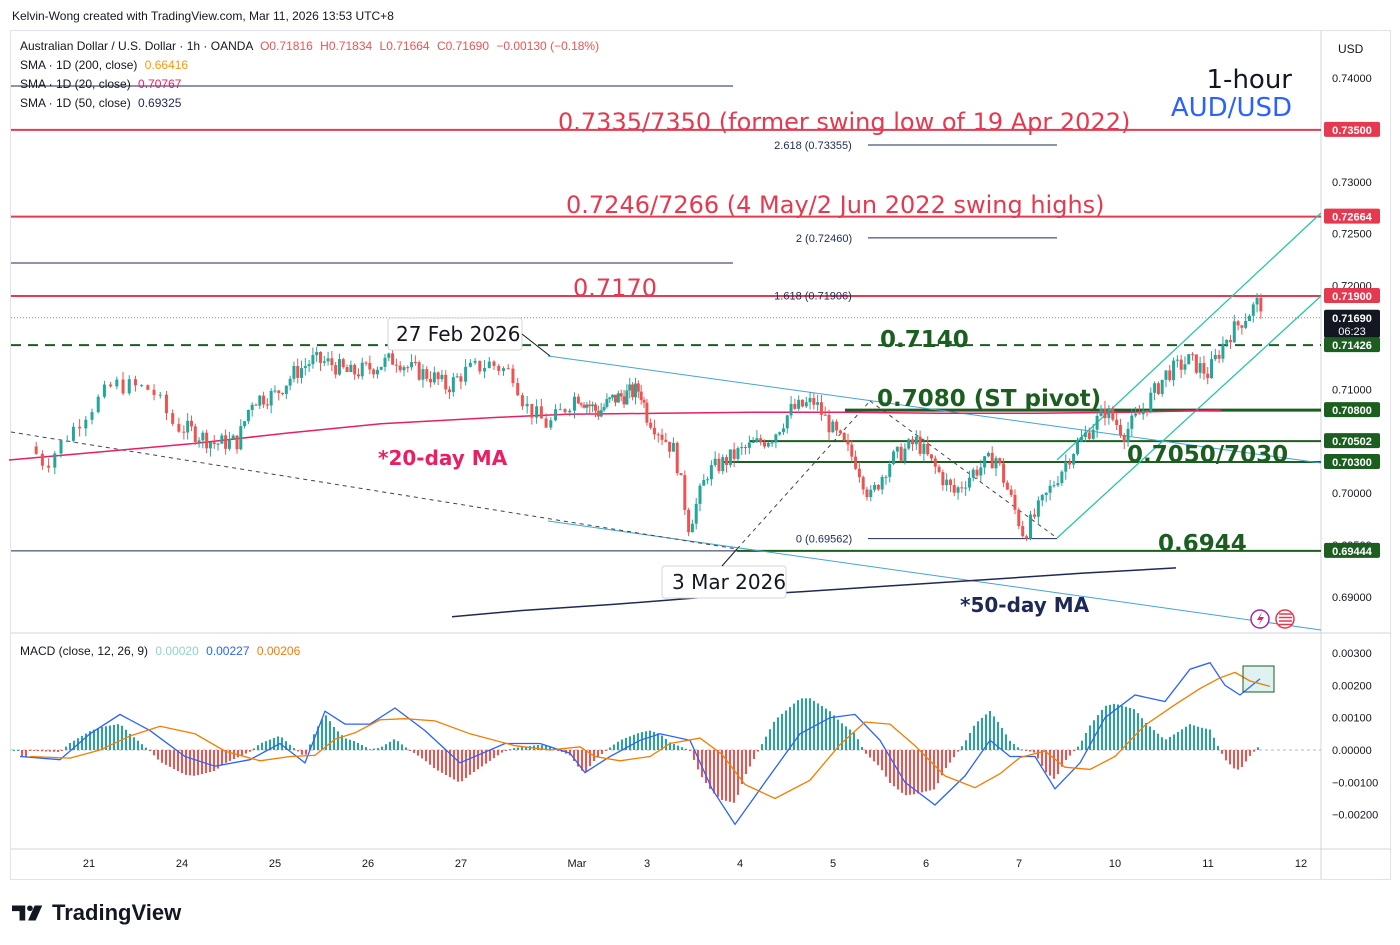  Describe the element at coordinates (404, 46) in the screenshot. I see `low-value: L0.71664` at that location.